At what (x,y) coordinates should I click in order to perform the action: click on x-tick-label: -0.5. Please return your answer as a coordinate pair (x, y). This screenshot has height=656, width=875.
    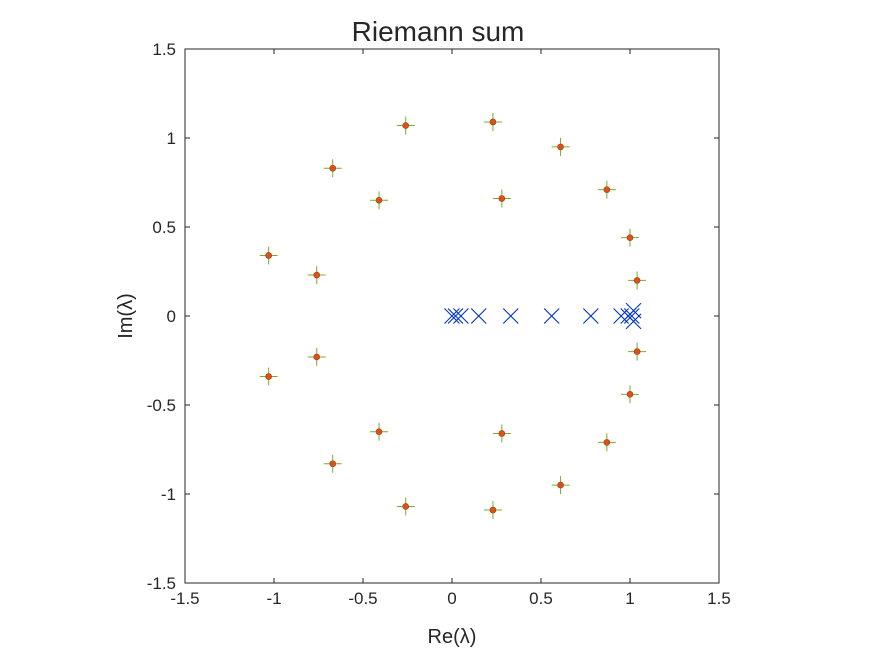
    Looking at the image, I should click on (362, 598).